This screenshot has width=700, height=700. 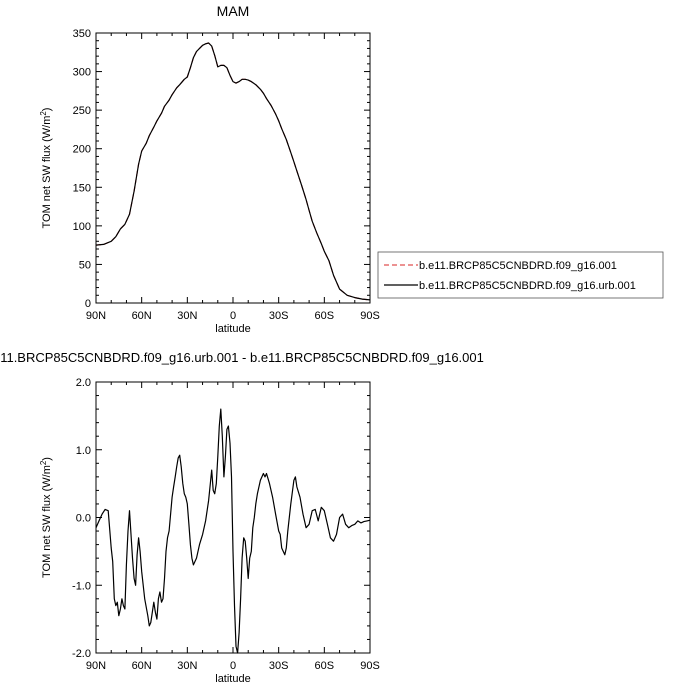 I want to click on y-tick-label: 0.0, so click(x=83, y=519).